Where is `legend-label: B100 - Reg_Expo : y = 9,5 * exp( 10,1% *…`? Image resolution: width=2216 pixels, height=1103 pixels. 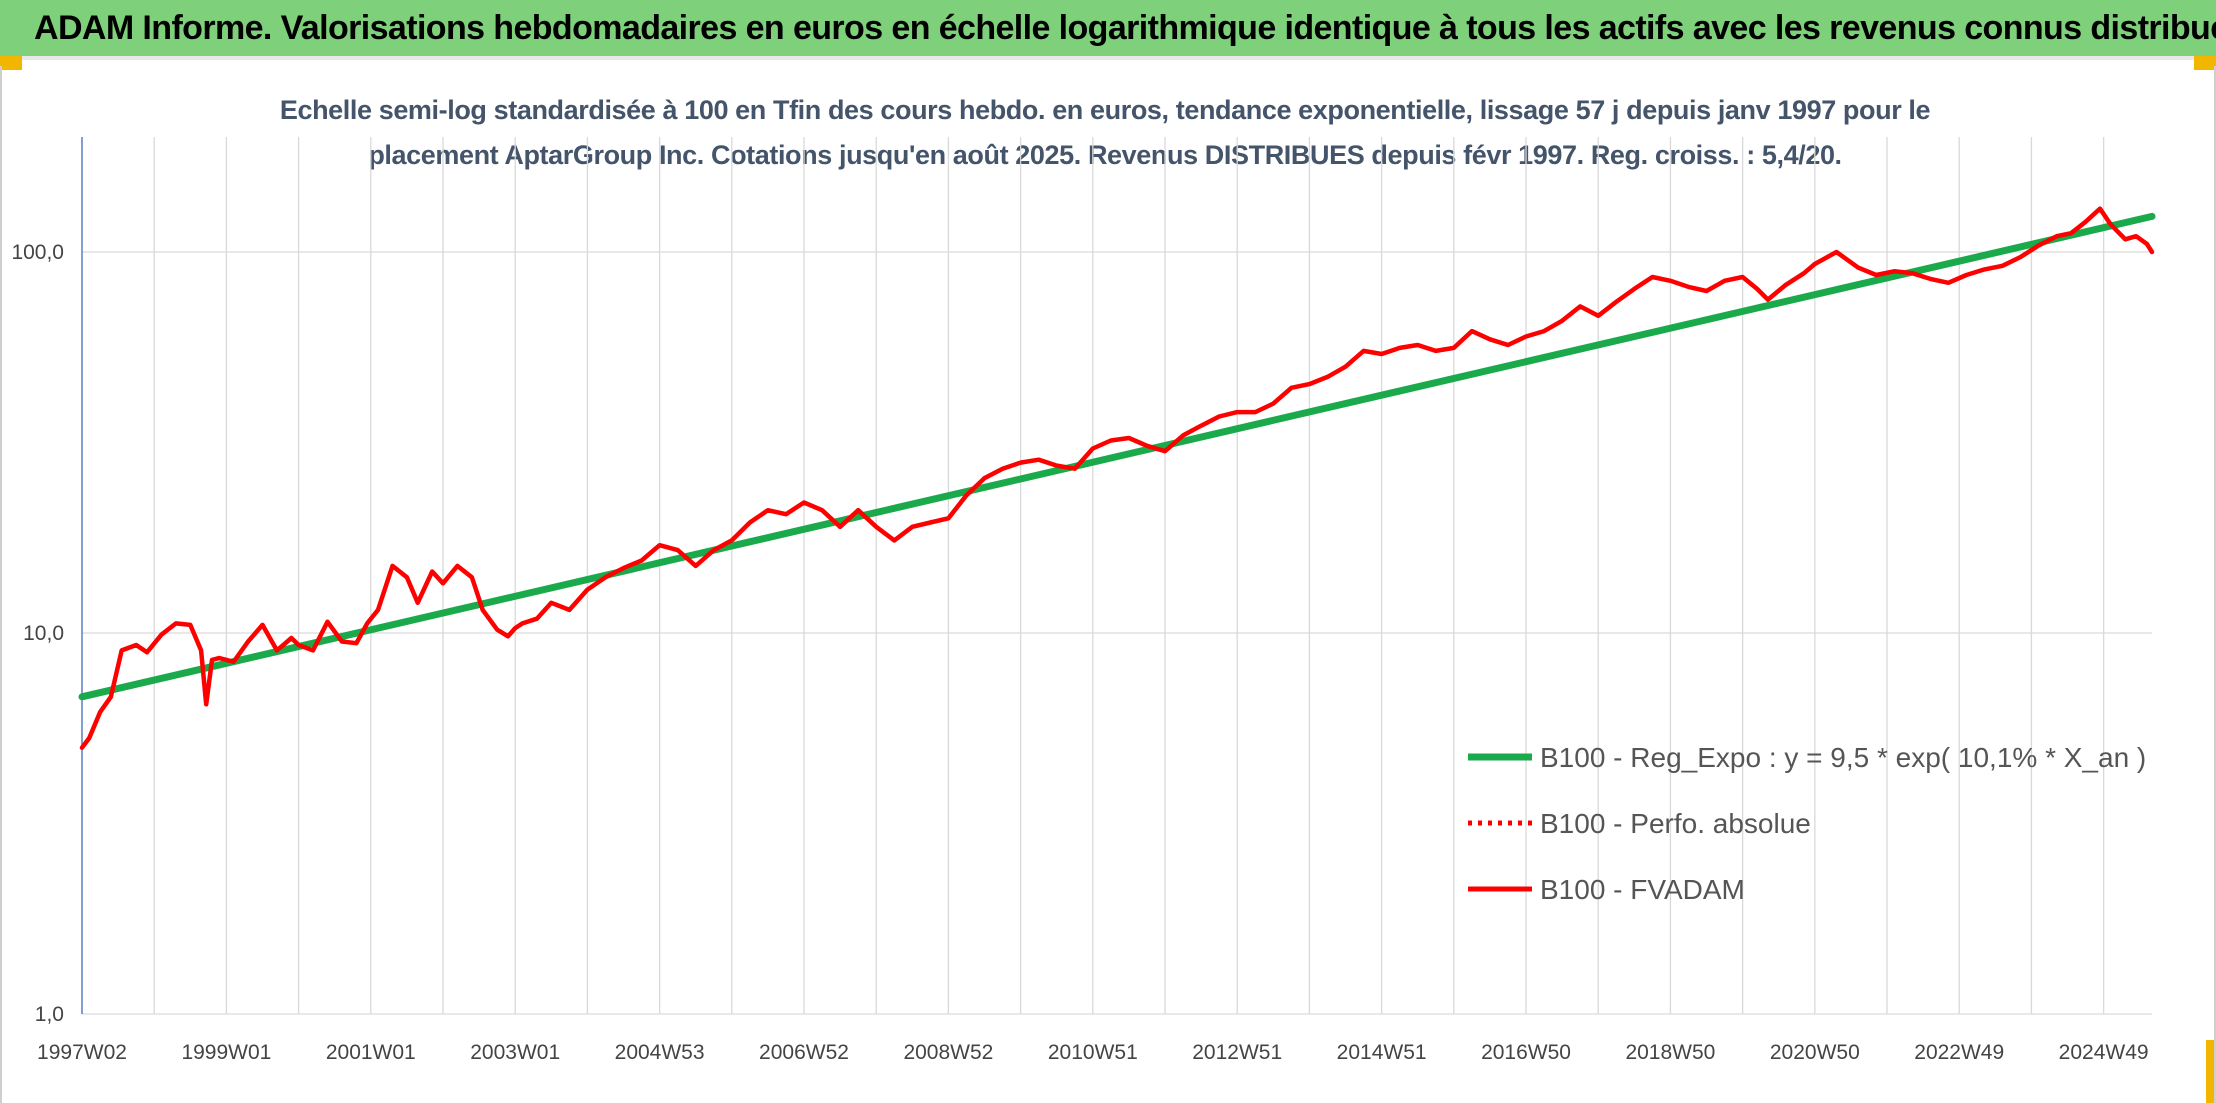
legend-label: B100 - Reg_Expo : y = 9,5 * exp( 10,1% *… is located at coordinates (1843, 757).